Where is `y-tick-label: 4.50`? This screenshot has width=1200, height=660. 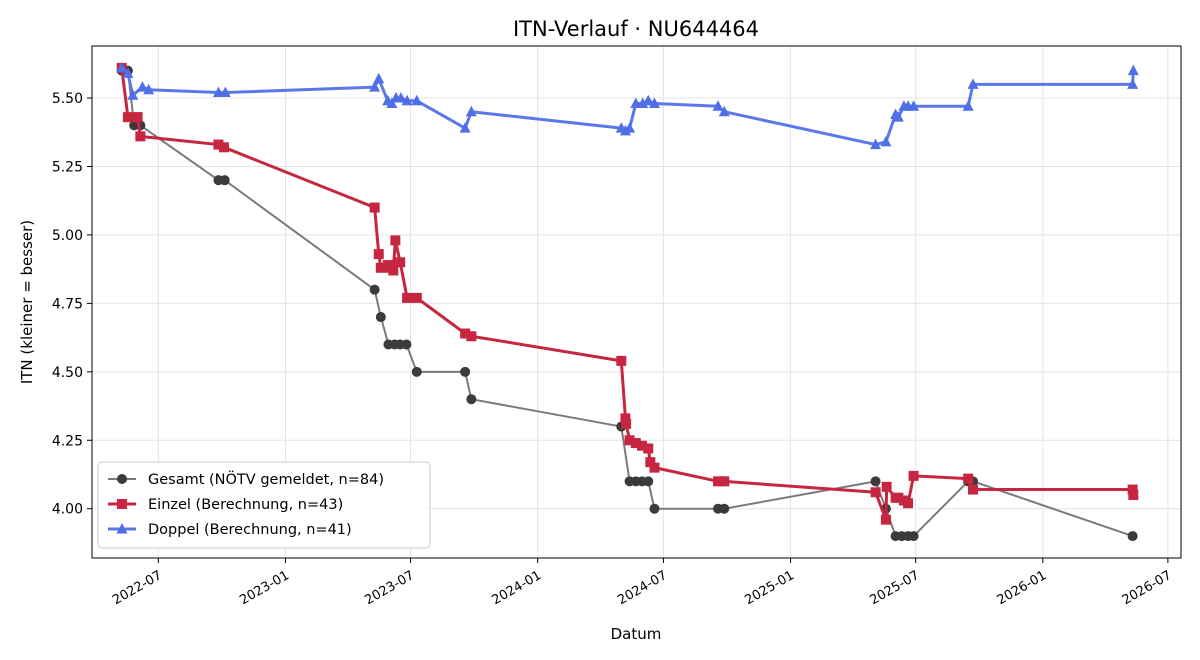
y-tick-label: 4.50 is located at coordinates (67, 373).